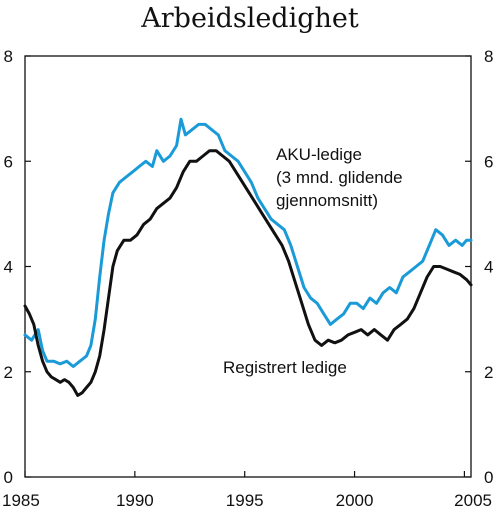 The height and width of the screenshot is (524, 500). Describe the element at coordinates (327, 200) in the screenshot. I see `annotation-aku-line3: gjennomsnitt)` at that location.